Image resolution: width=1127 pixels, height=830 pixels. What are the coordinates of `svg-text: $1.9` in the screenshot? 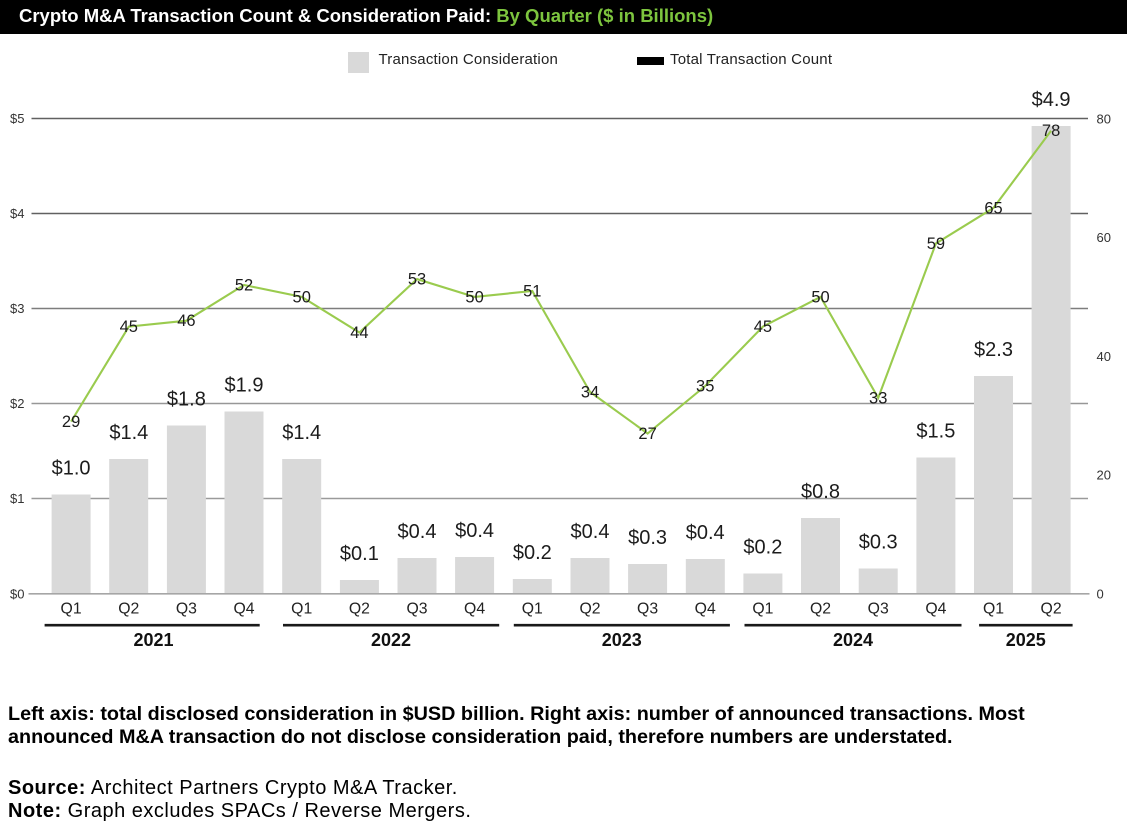 It's located at (244, 386).